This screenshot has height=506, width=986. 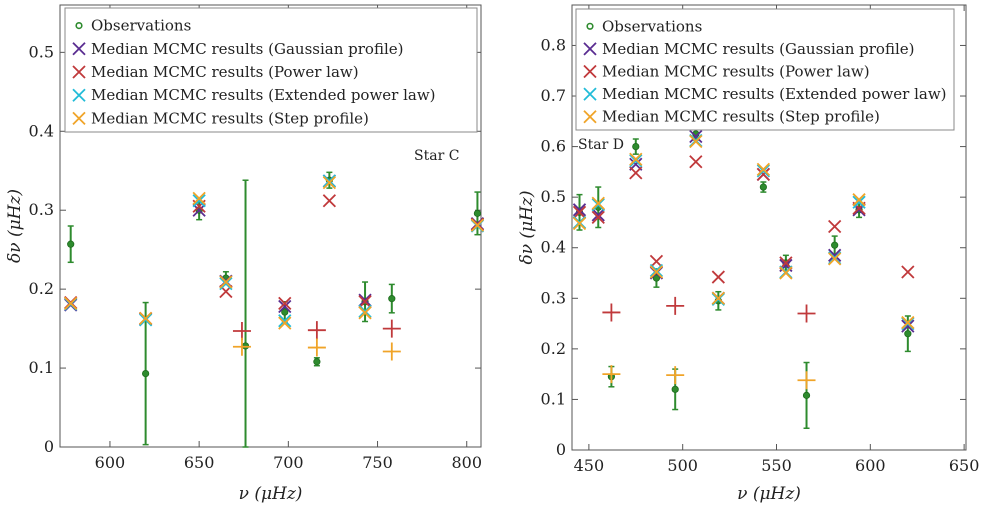 I want to click on y-tick-label: 0.5, so click(x=553, y=196).